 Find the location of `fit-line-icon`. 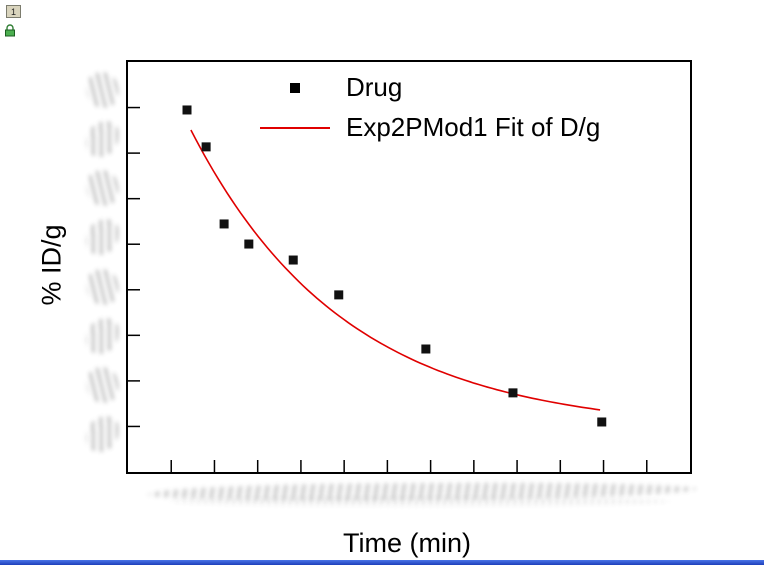

fit-line-icon is located at coordinates (295, 127).